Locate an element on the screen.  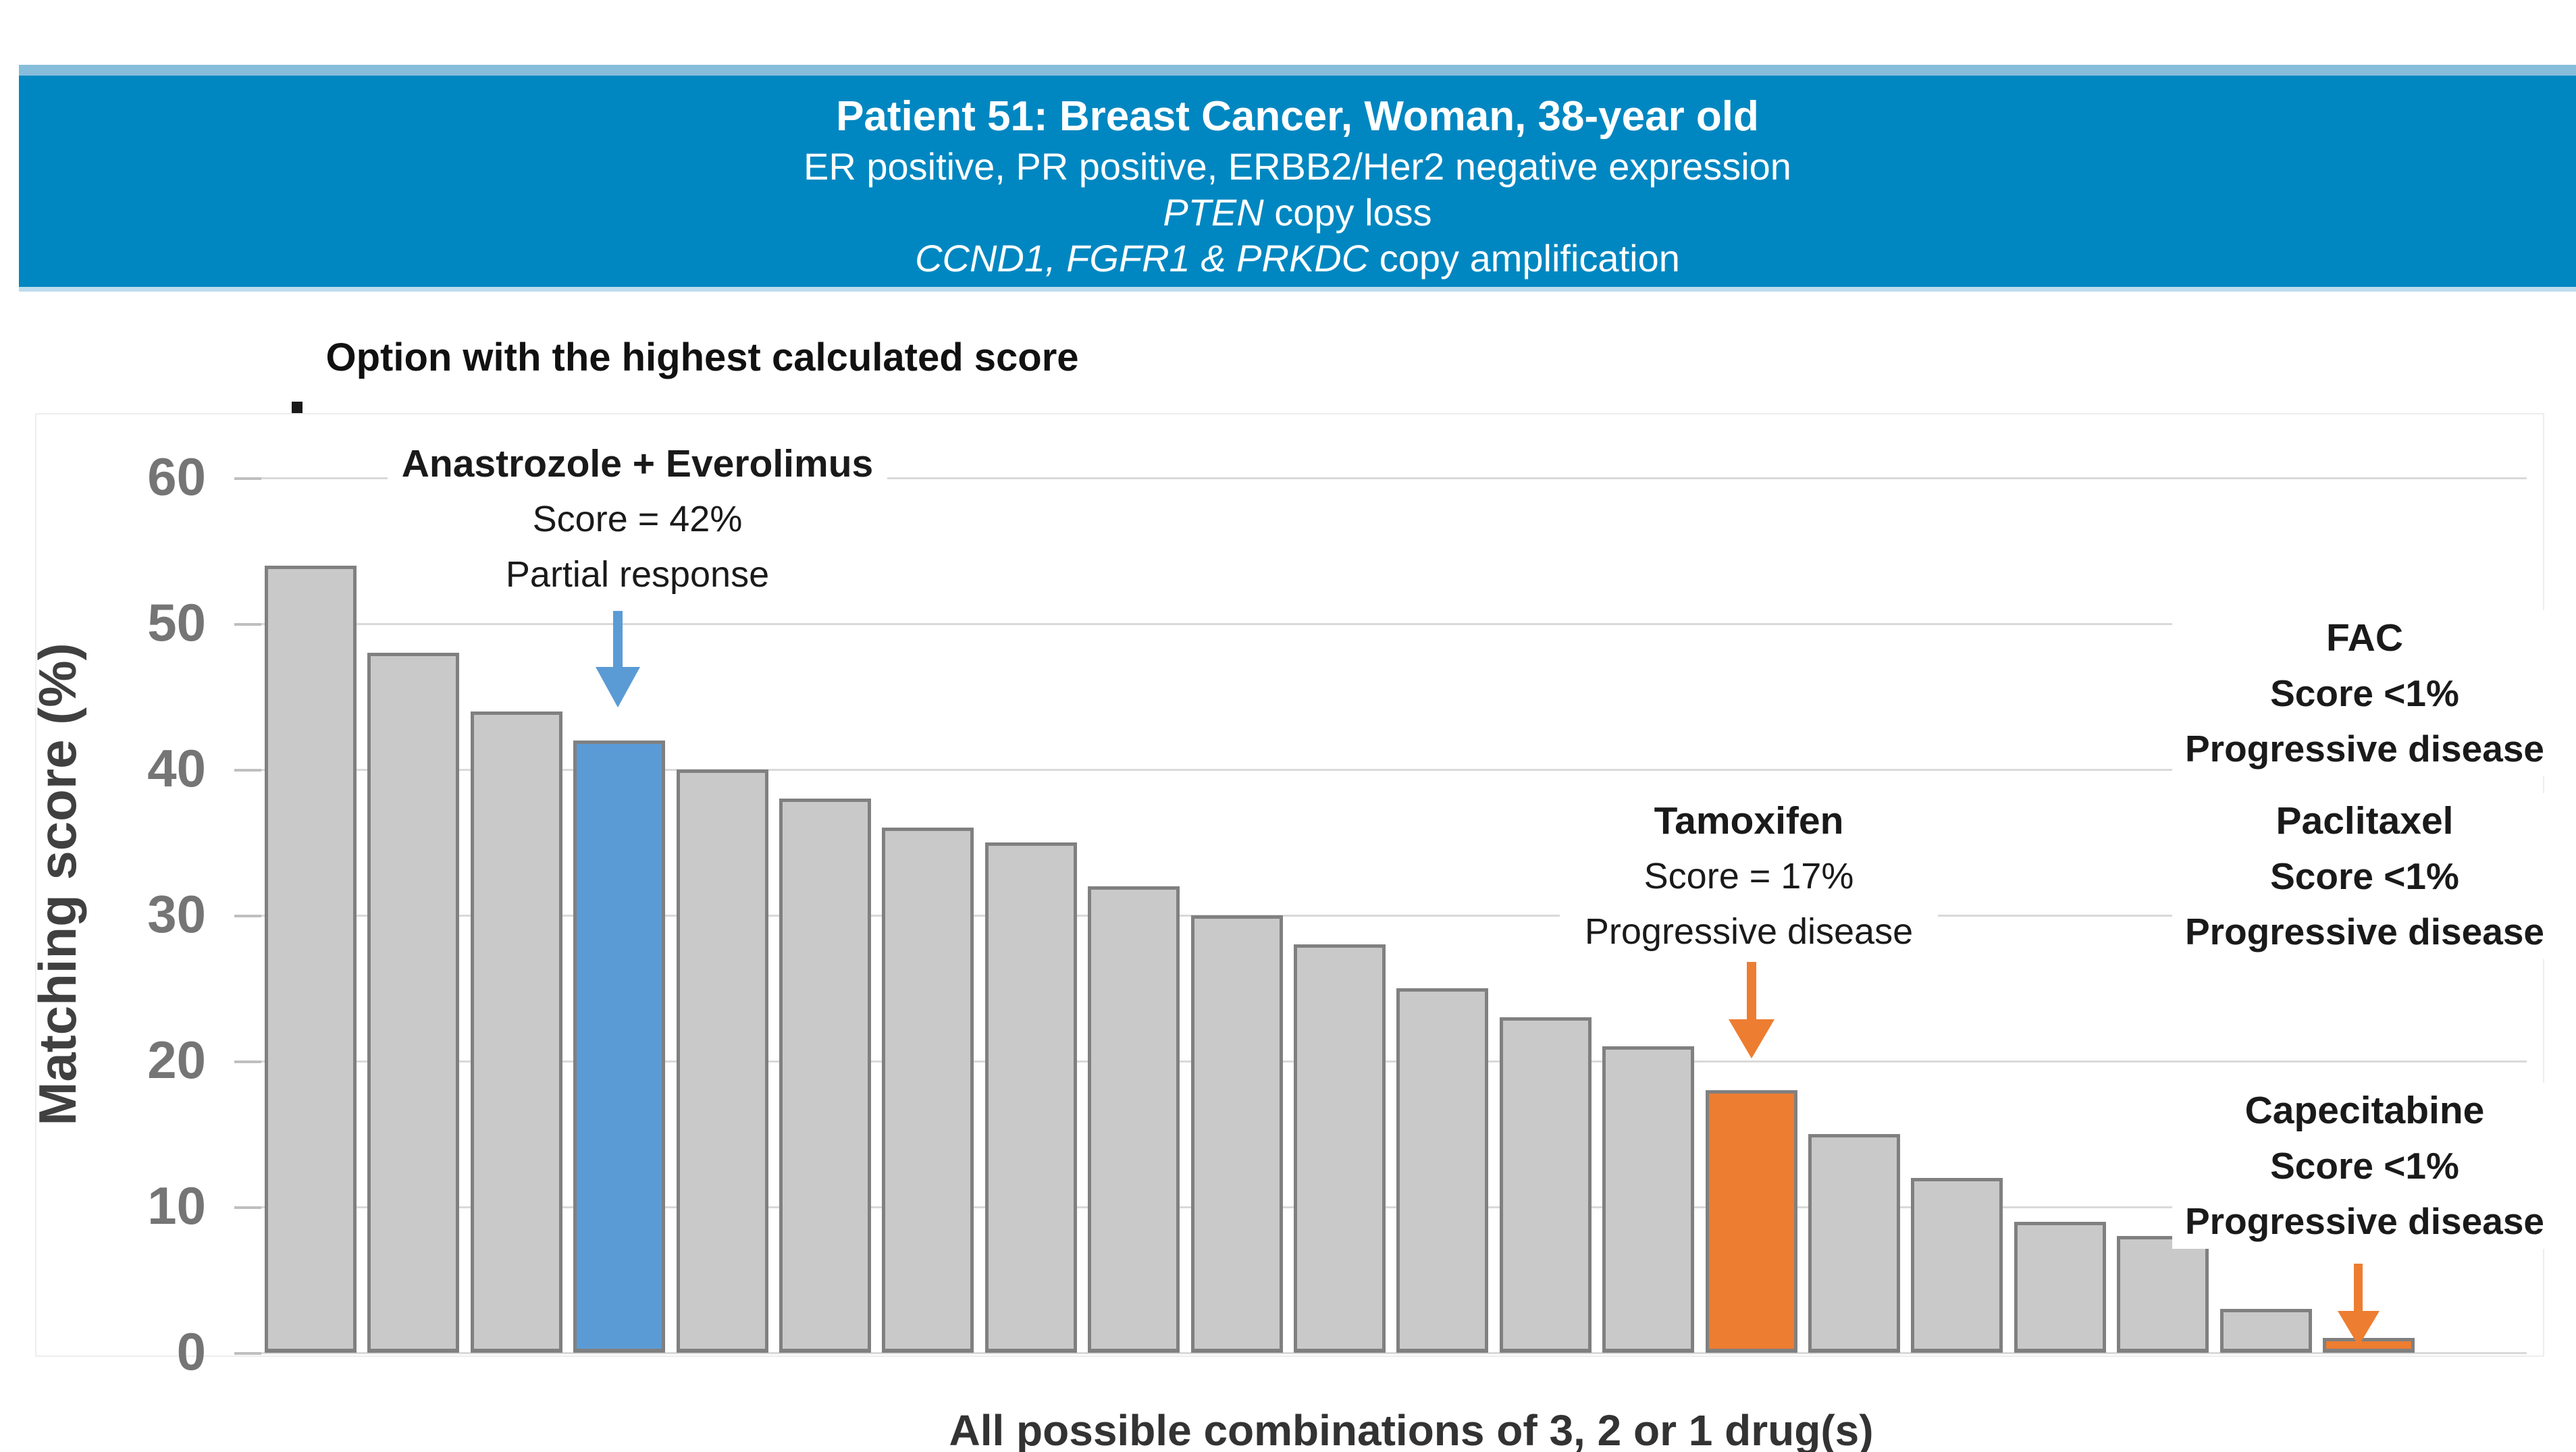
annotation-fac: FAC Score <1% Progressive disease is located at coordinates (2364, 693).